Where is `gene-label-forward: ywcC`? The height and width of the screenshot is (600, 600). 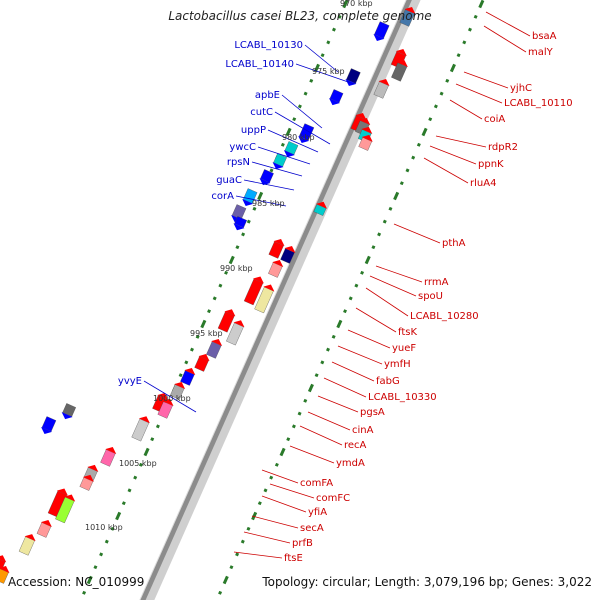 gene-label-forward: ywcC is located at coordinates (242, 147).